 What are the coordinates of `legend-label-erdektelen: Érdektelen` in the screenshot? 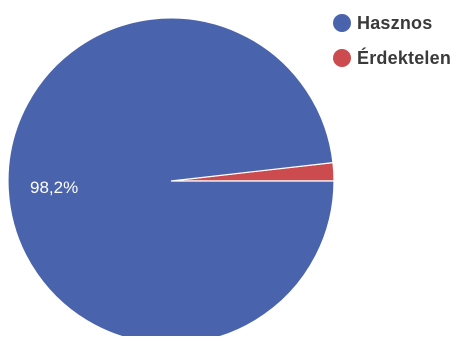 It's located at (404, 57).